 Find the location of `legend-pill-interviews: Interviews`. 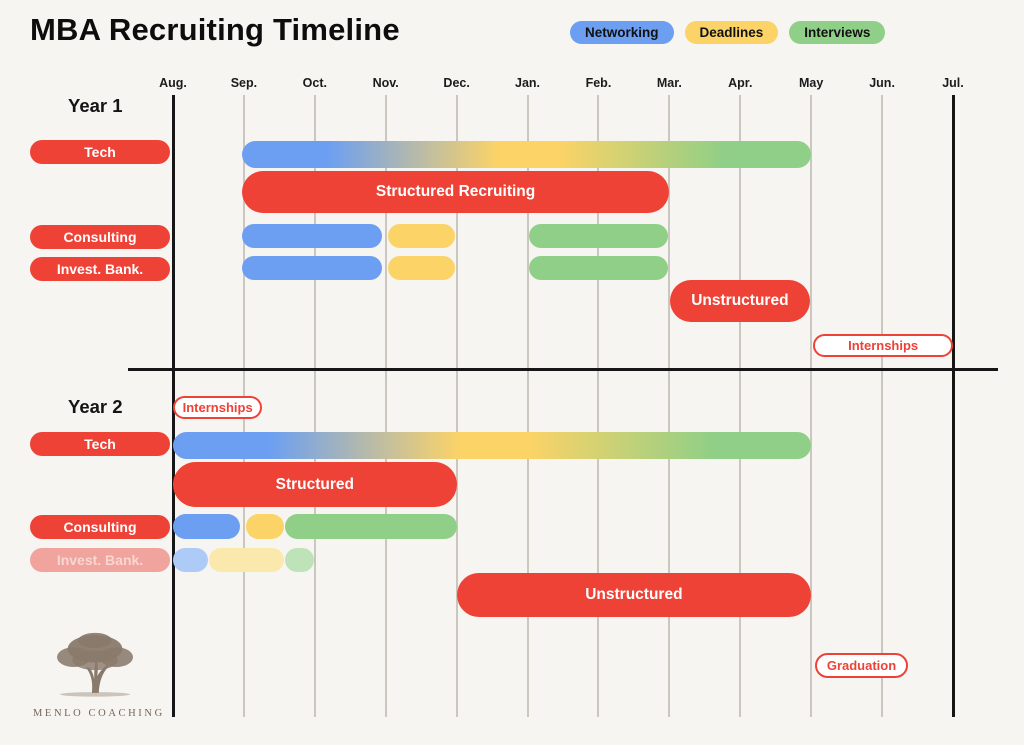

legend-pill-interviews: Interviews is located at coordinates (837, 32).